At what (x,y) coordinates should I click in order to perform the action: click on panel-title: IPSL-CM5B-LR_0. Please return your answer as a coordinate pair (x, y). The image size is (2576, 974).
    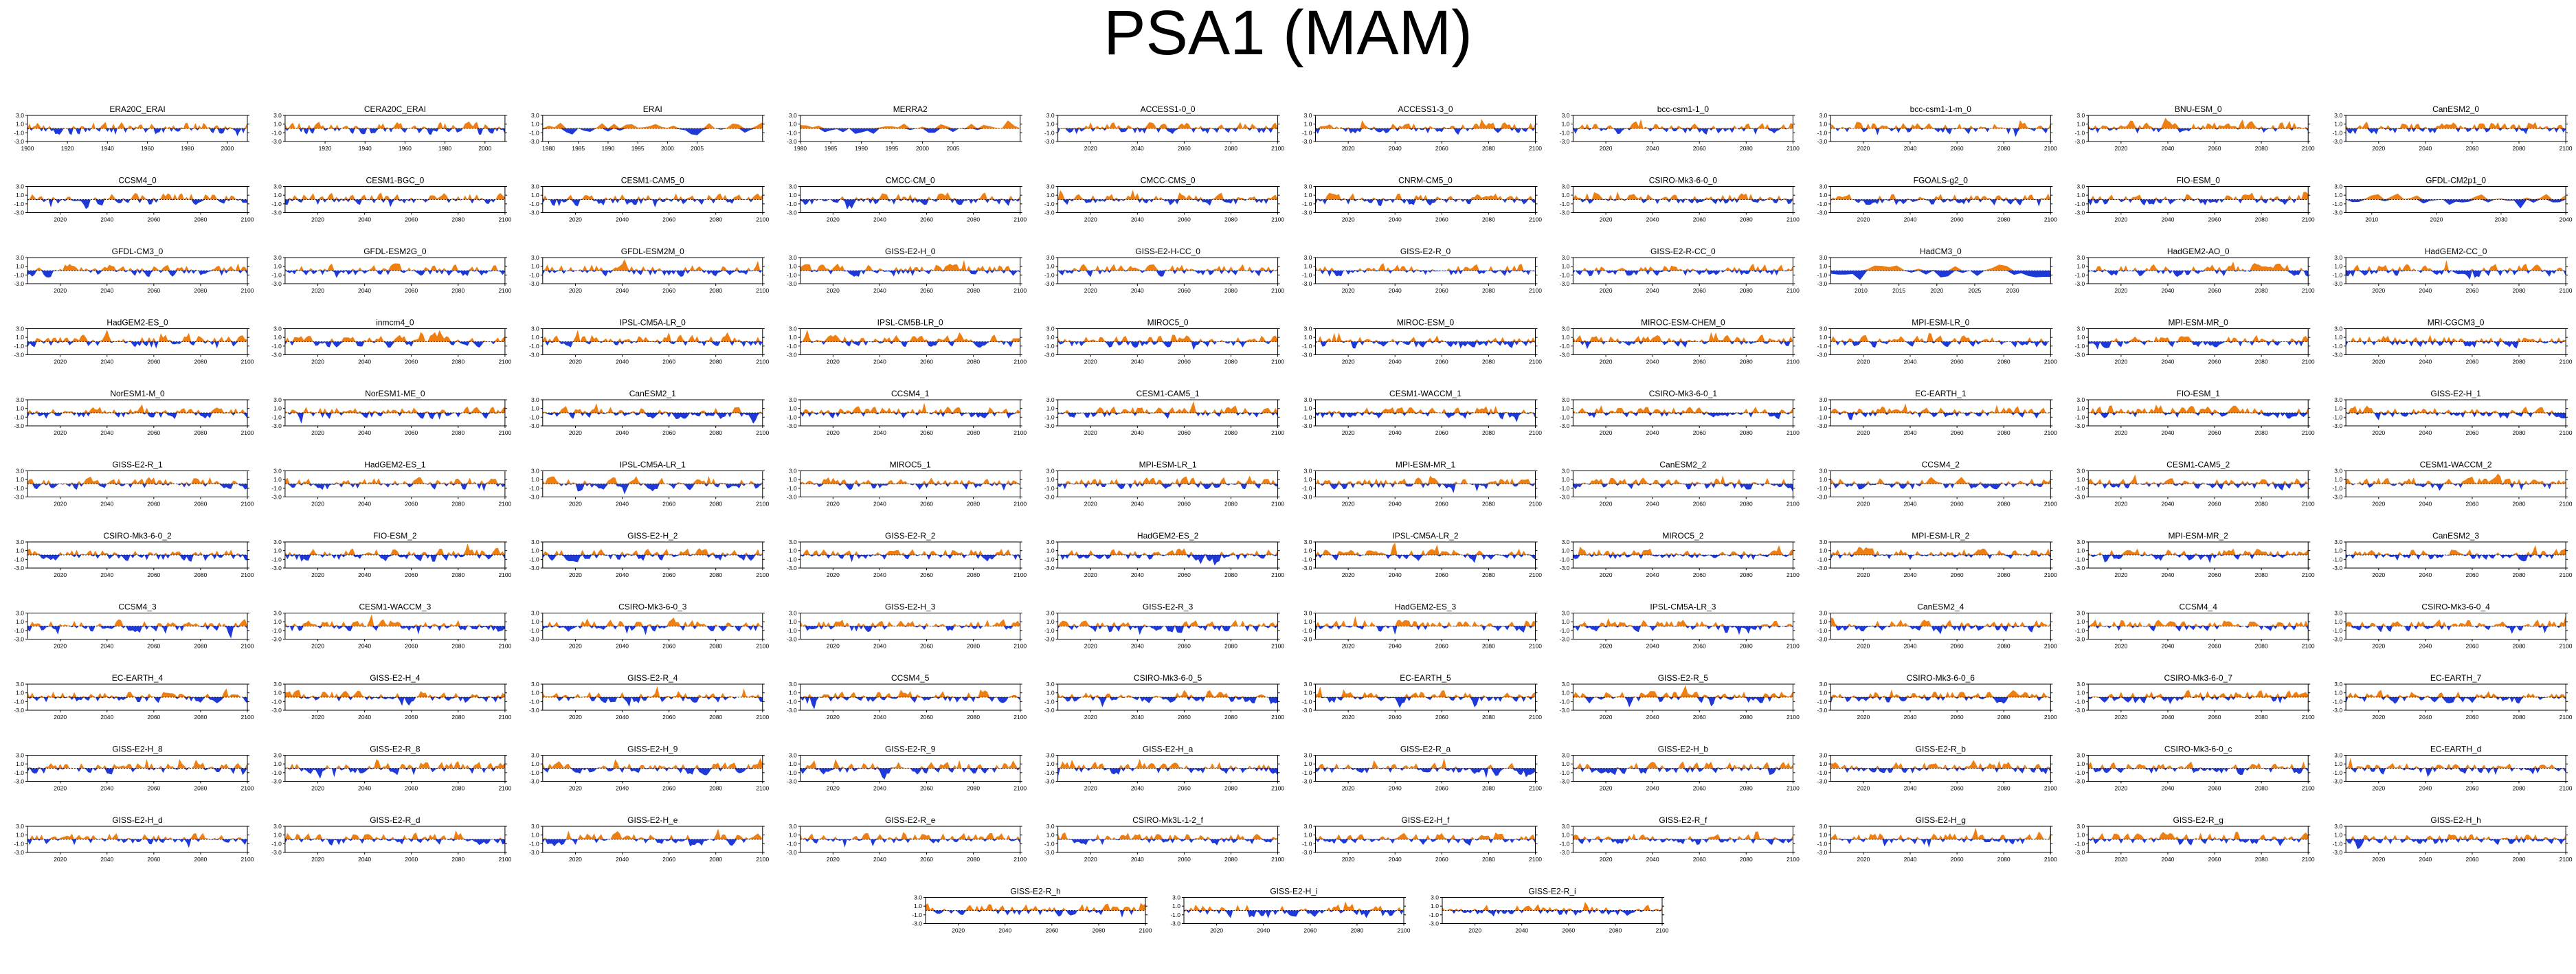
    Looking at the image, I should click on (910, 323).